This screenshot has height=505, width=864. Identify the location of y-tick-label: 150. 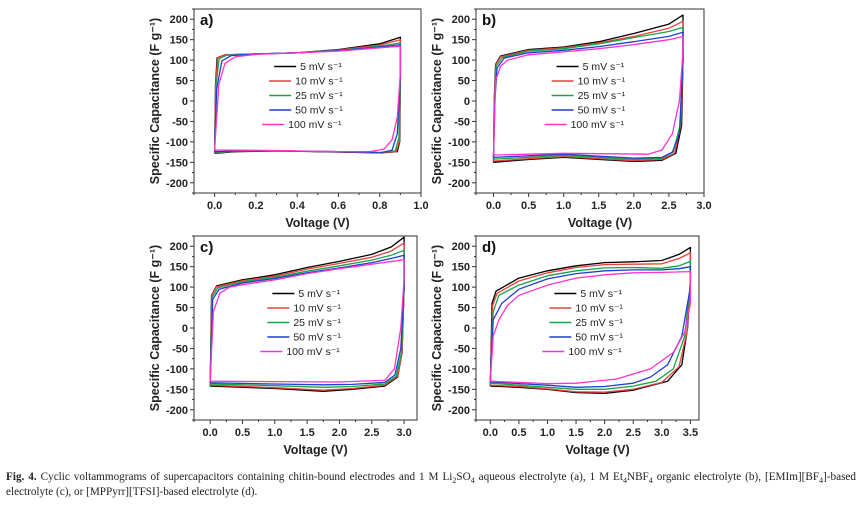
(461, 41).